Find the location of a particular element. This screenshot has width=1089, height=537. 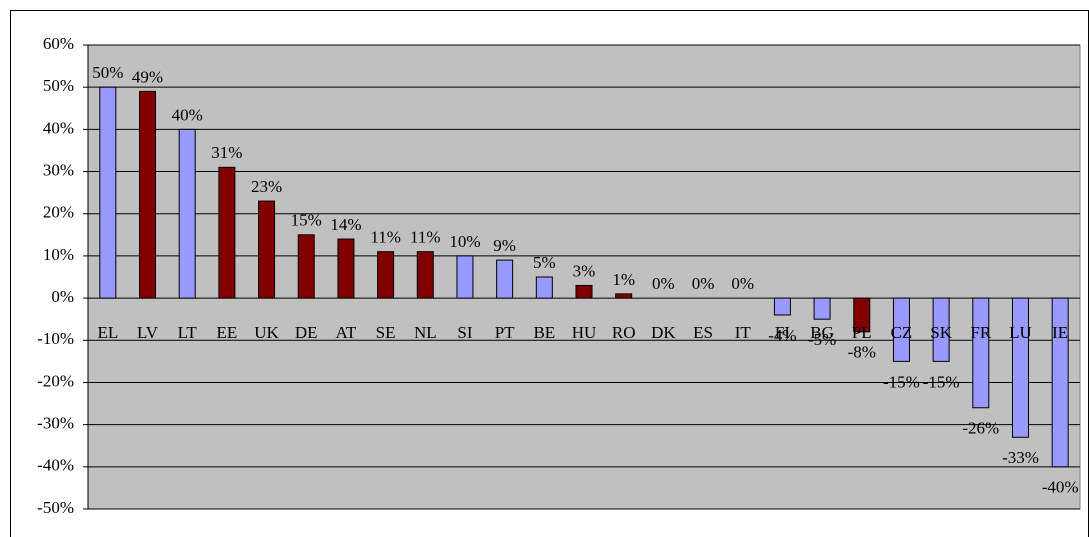

x-tick-label: SK is located at coordinates (941, 332).